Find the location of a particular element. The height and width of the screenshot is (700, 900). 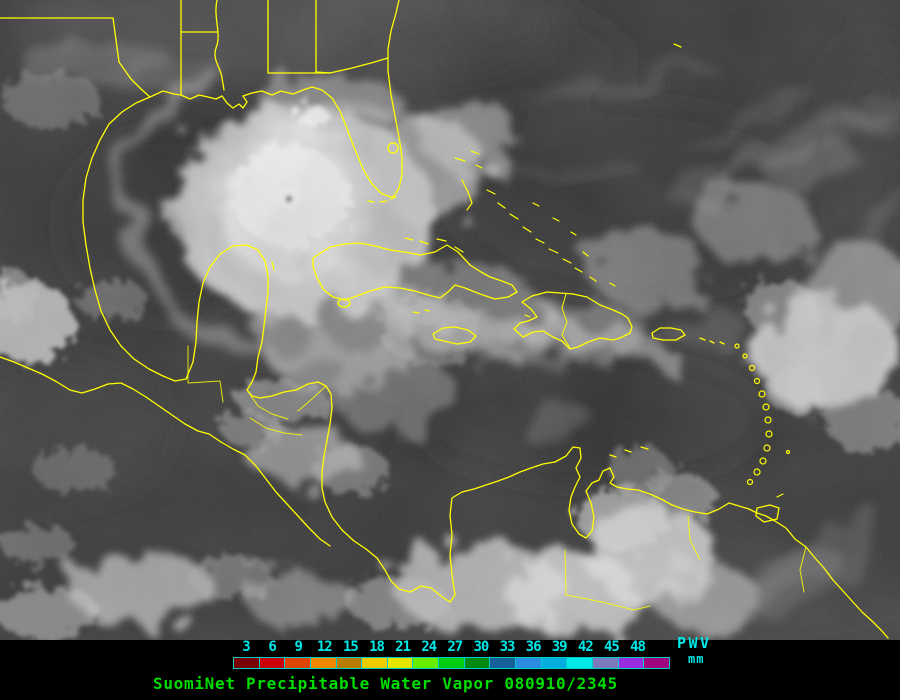

tick-label: 48 is located at coordinates (638, 647).